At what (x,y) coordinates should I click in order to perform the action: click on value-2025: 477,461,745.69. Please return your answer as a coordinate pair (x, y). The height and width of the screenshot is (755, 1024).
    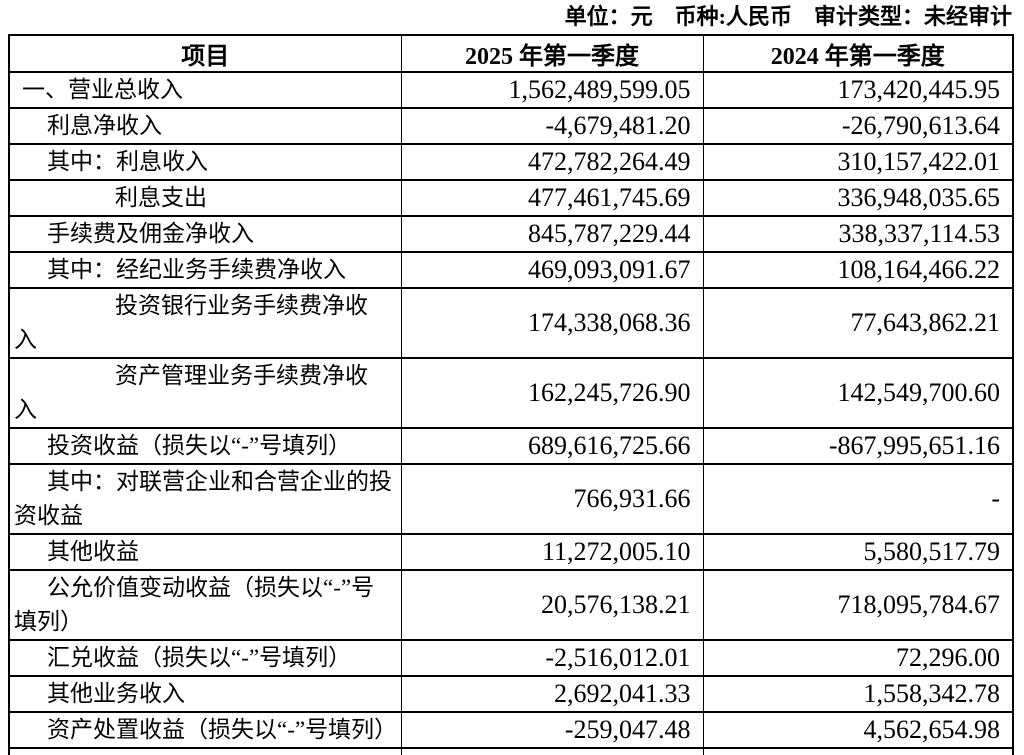
    Looking at the image, I should click on (552, 198).